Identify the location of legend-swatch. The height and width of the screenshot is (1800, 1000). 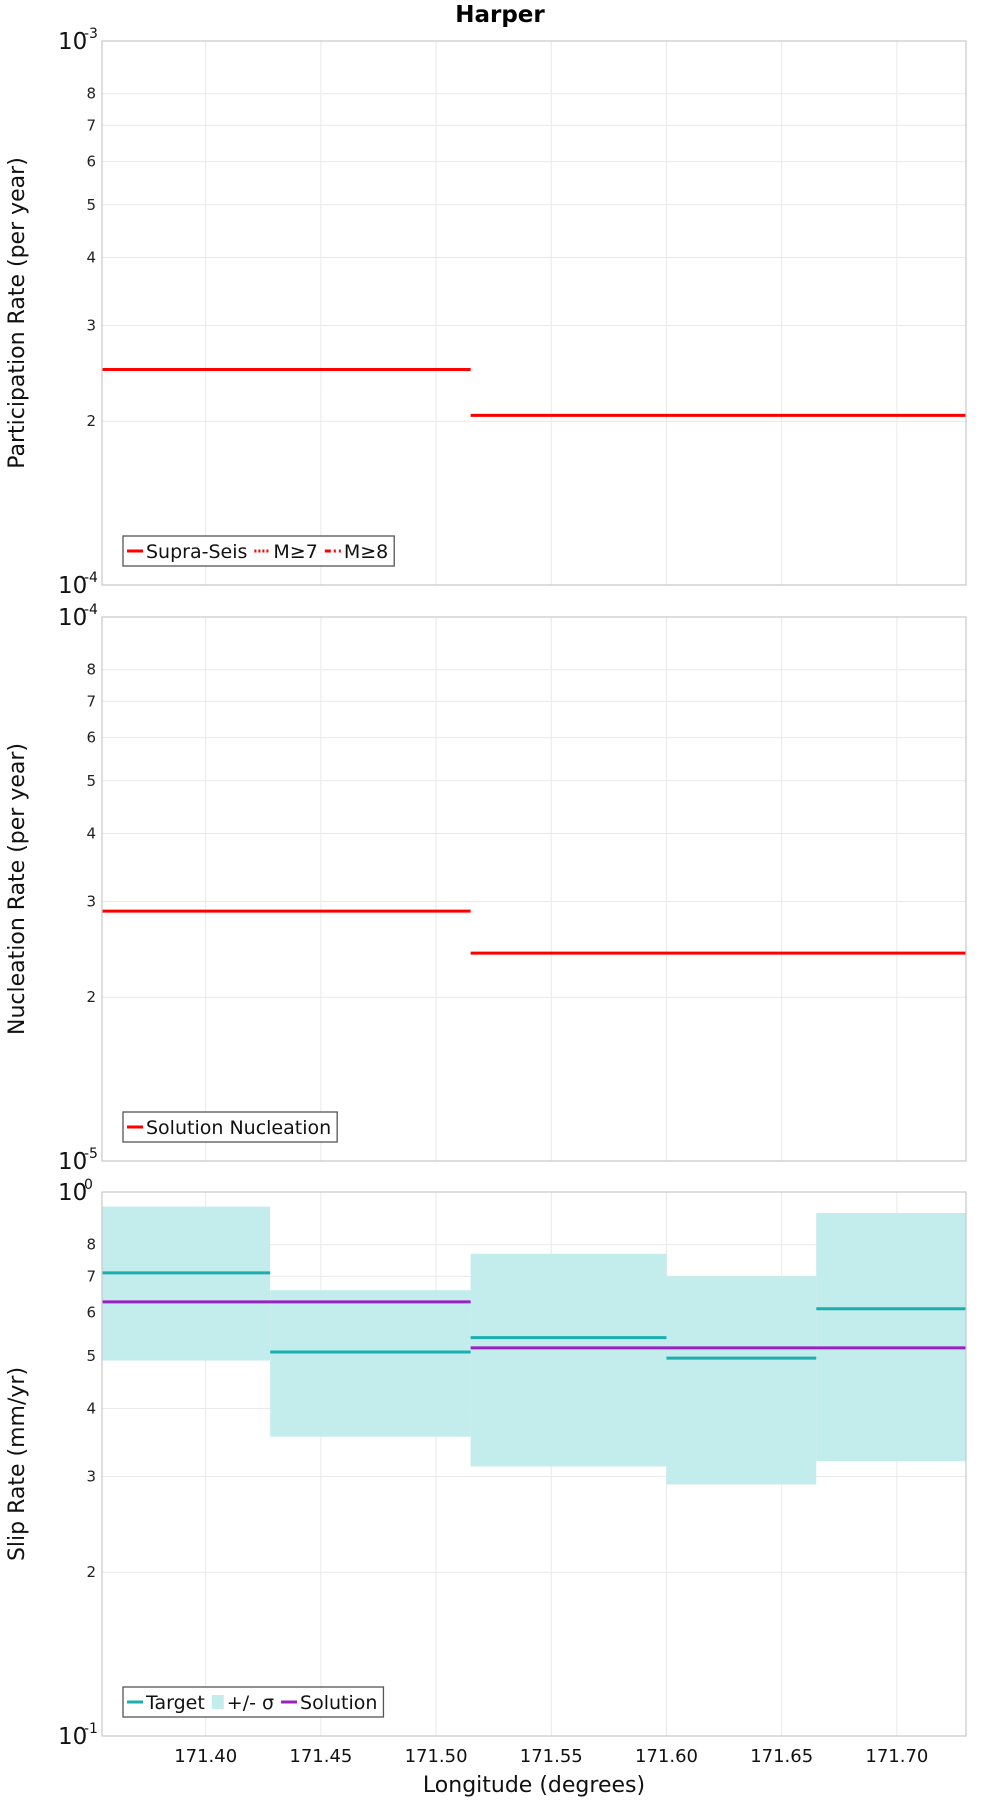
(217, 1702).